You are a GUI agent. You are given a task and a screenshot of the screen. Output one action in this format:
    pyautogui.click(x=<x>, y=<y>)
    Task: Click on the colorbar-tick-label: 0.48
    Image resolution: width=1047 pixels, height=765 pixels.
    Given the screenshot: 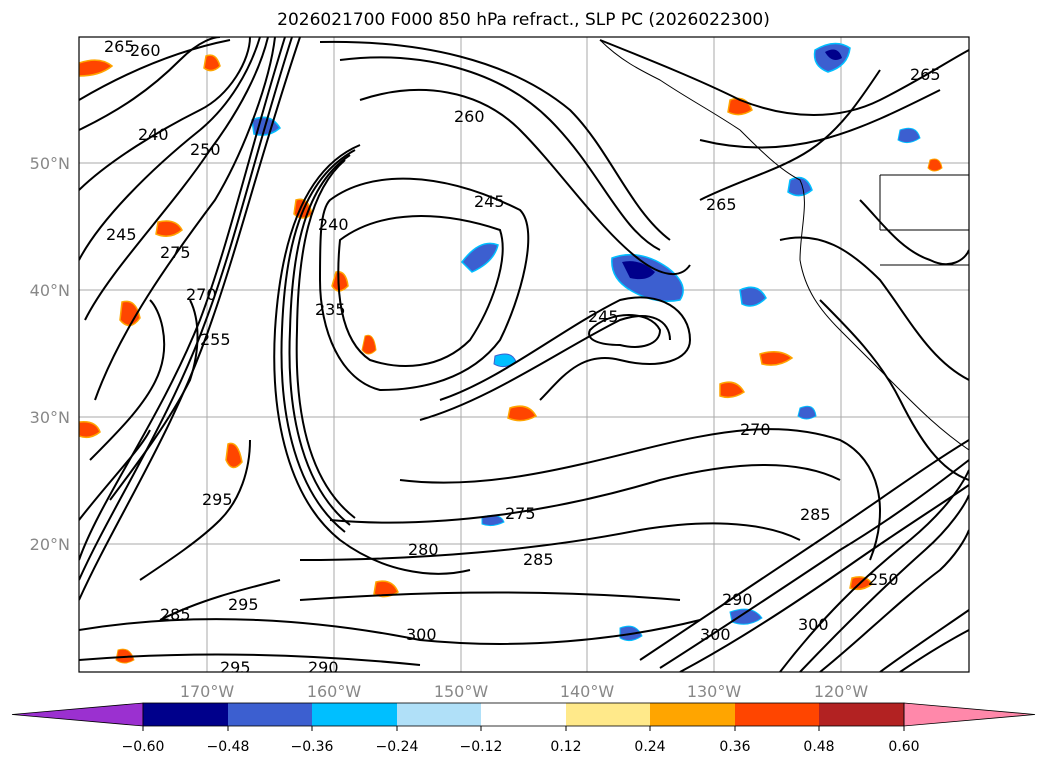 What is the action you would take?
    pyautogui.click(x=818, y=747)
    